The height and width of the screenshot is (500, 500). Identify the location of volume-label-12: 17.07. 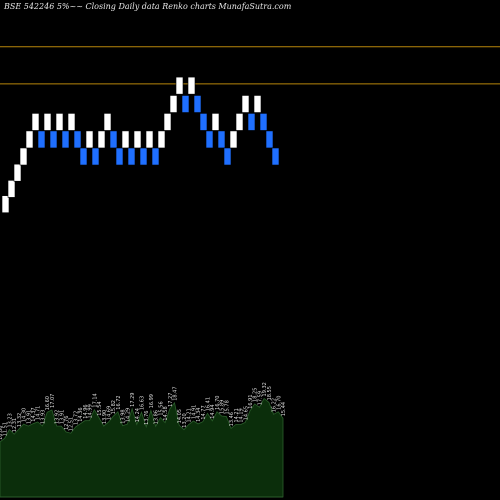
(53, 401).